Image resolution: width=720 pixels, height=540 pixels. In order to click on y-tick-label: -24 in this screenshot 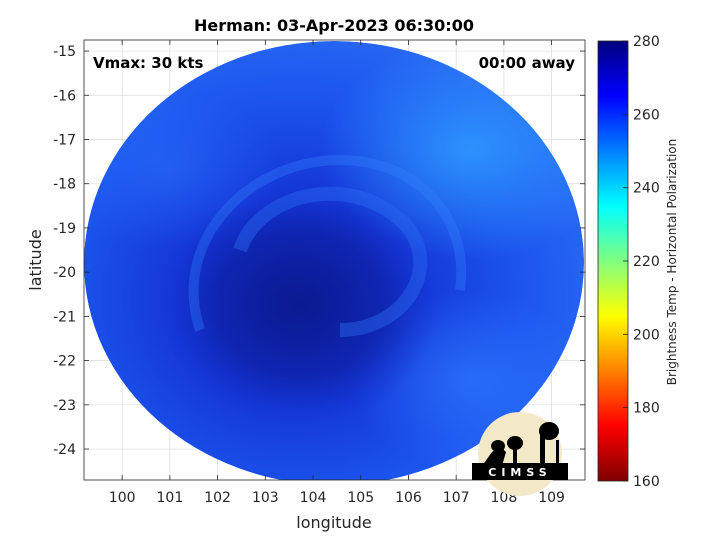, I will do `click(64, 450)`.